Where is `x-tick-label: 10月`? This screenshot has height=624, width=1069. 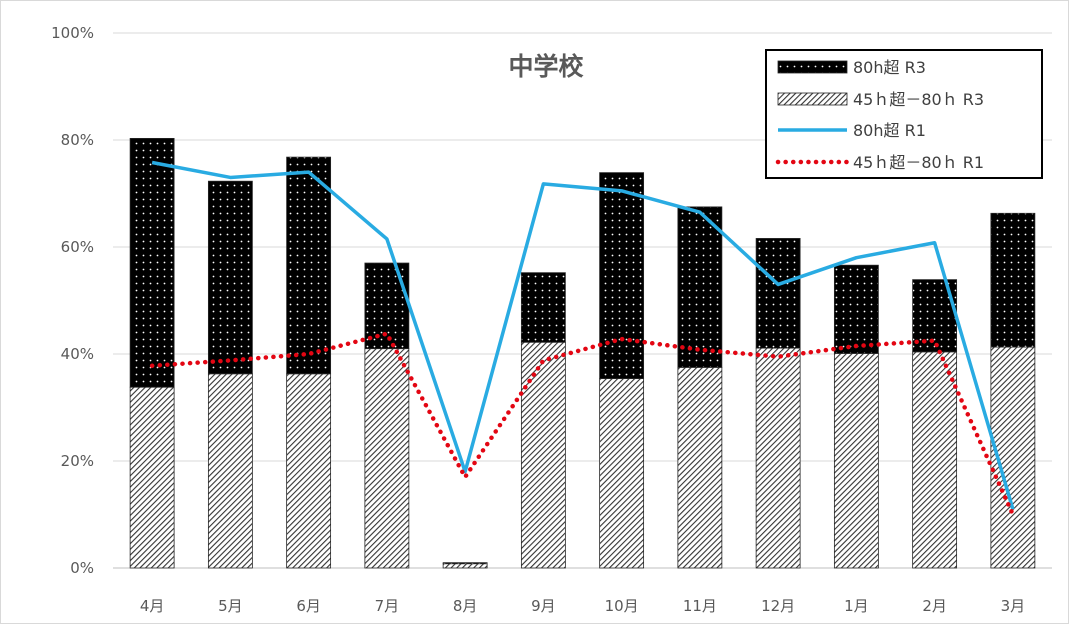 x-tick-label: 10月 is located at coordinates (622, 606).